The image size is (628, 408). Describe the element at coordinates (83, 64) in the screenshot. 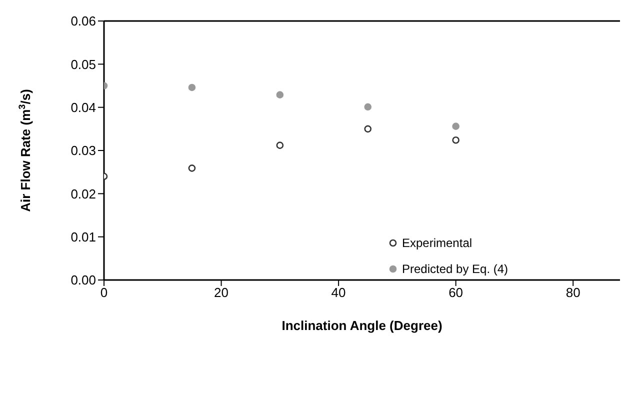

I see `y-tick-label: 0.05` at that location.